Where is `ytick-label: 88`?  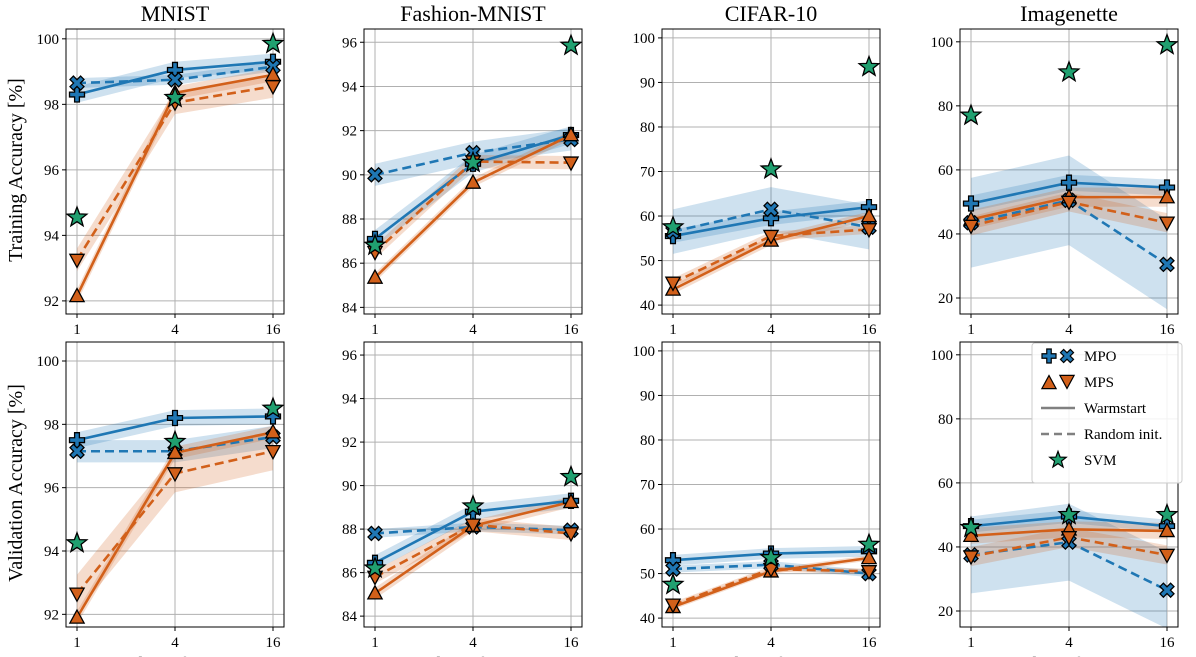
ytick-label: 88 is located at coordinates (349, 220).